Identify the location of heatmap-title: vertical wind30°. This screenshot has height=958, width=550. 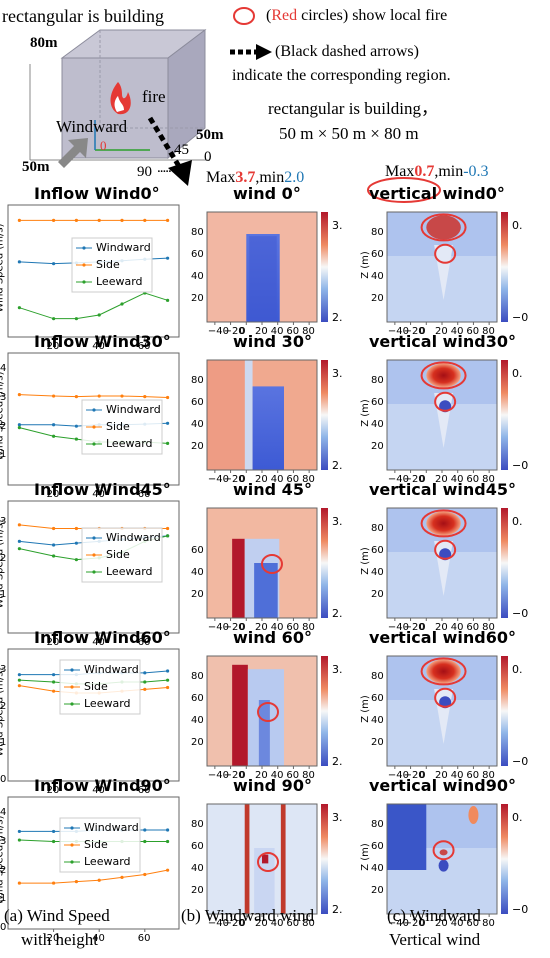
(443, 341).